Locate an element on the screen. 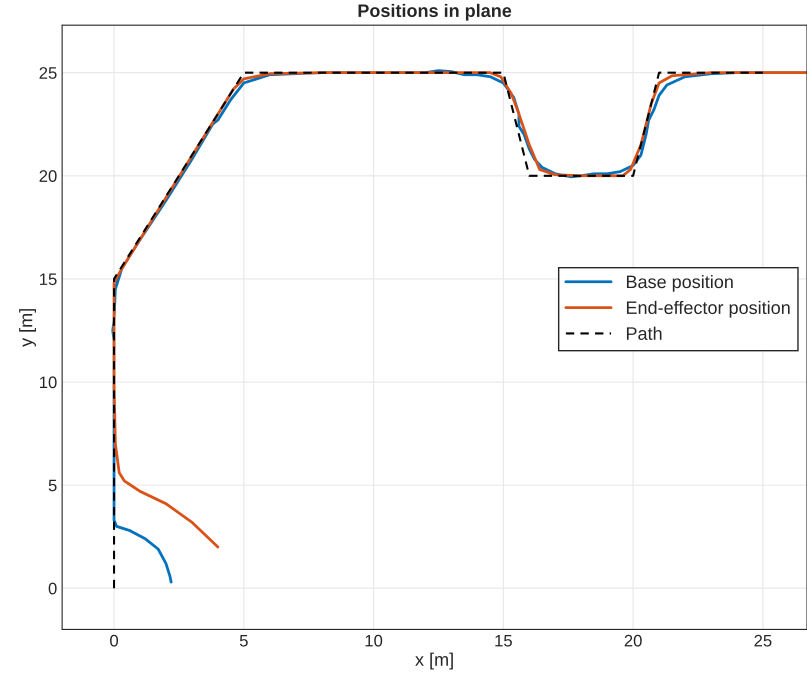 The height and width of the screenshot is (682, 807). y-tick-label: 20 is located at coordinates (48, 176).